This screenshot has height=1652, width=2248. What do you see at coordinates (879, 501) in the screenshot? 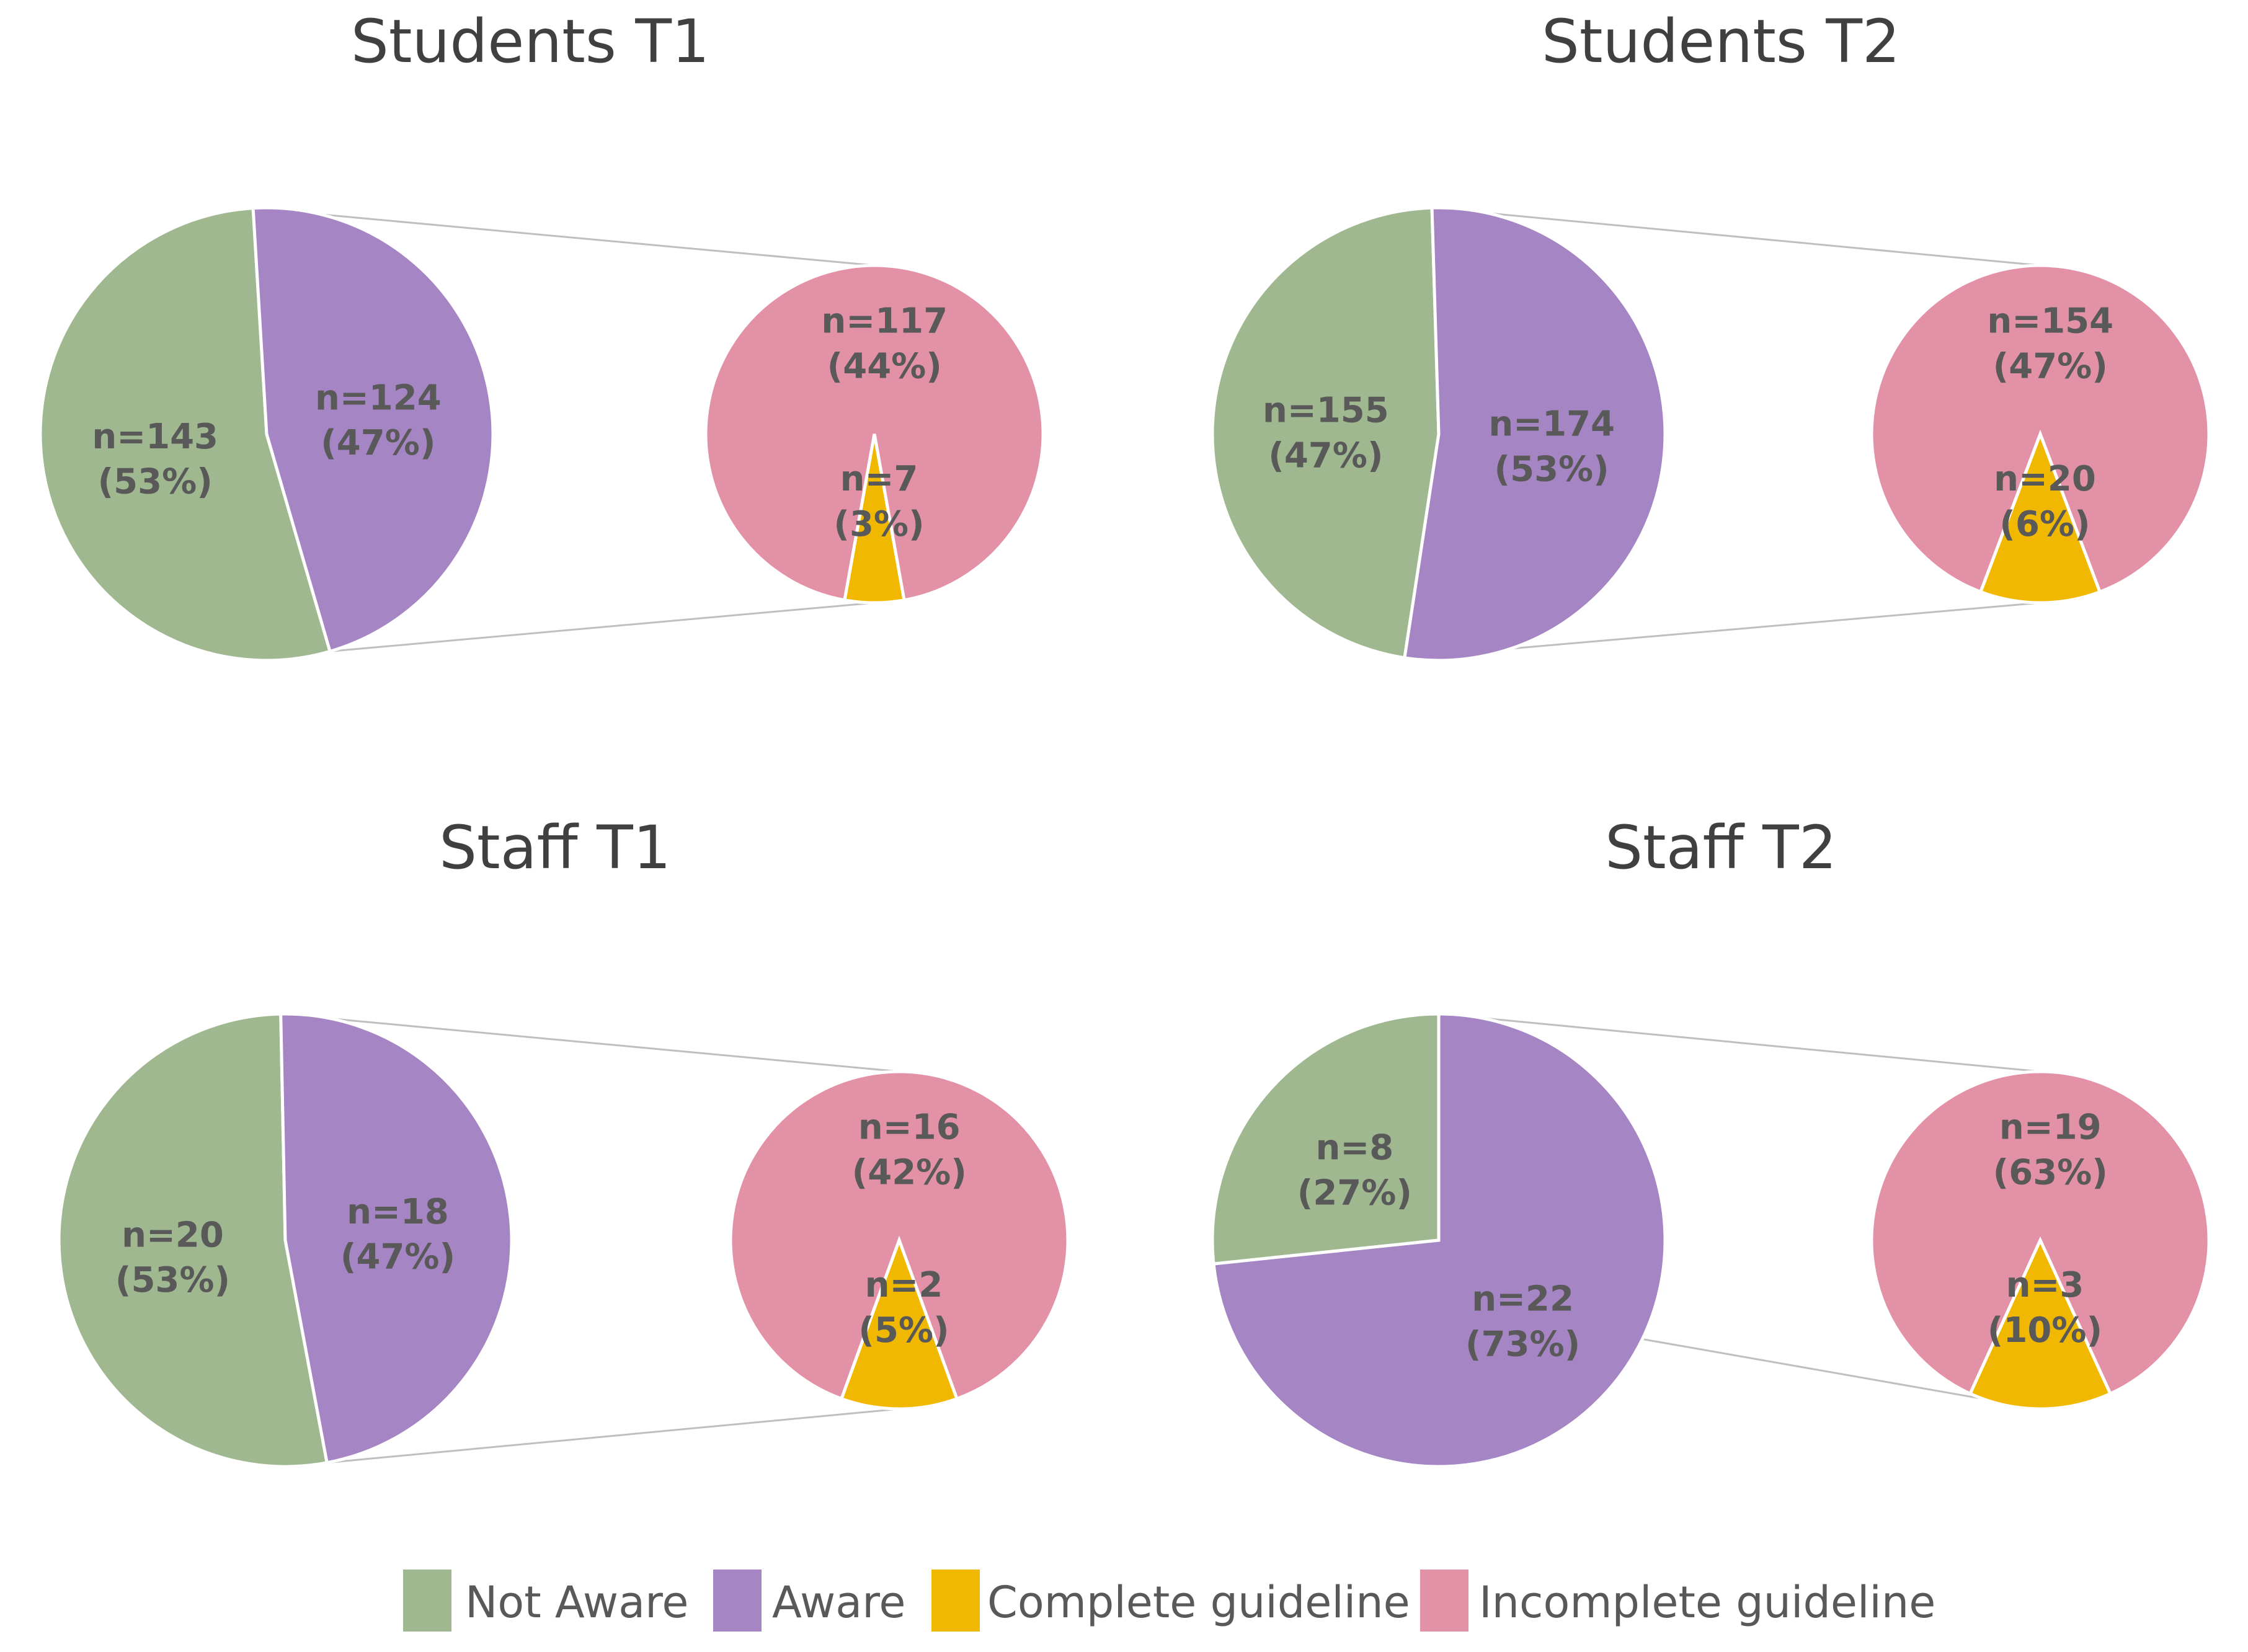
I see `data-label-complete-guideline: n=7 (3%)` at bounding box center [879, 501].